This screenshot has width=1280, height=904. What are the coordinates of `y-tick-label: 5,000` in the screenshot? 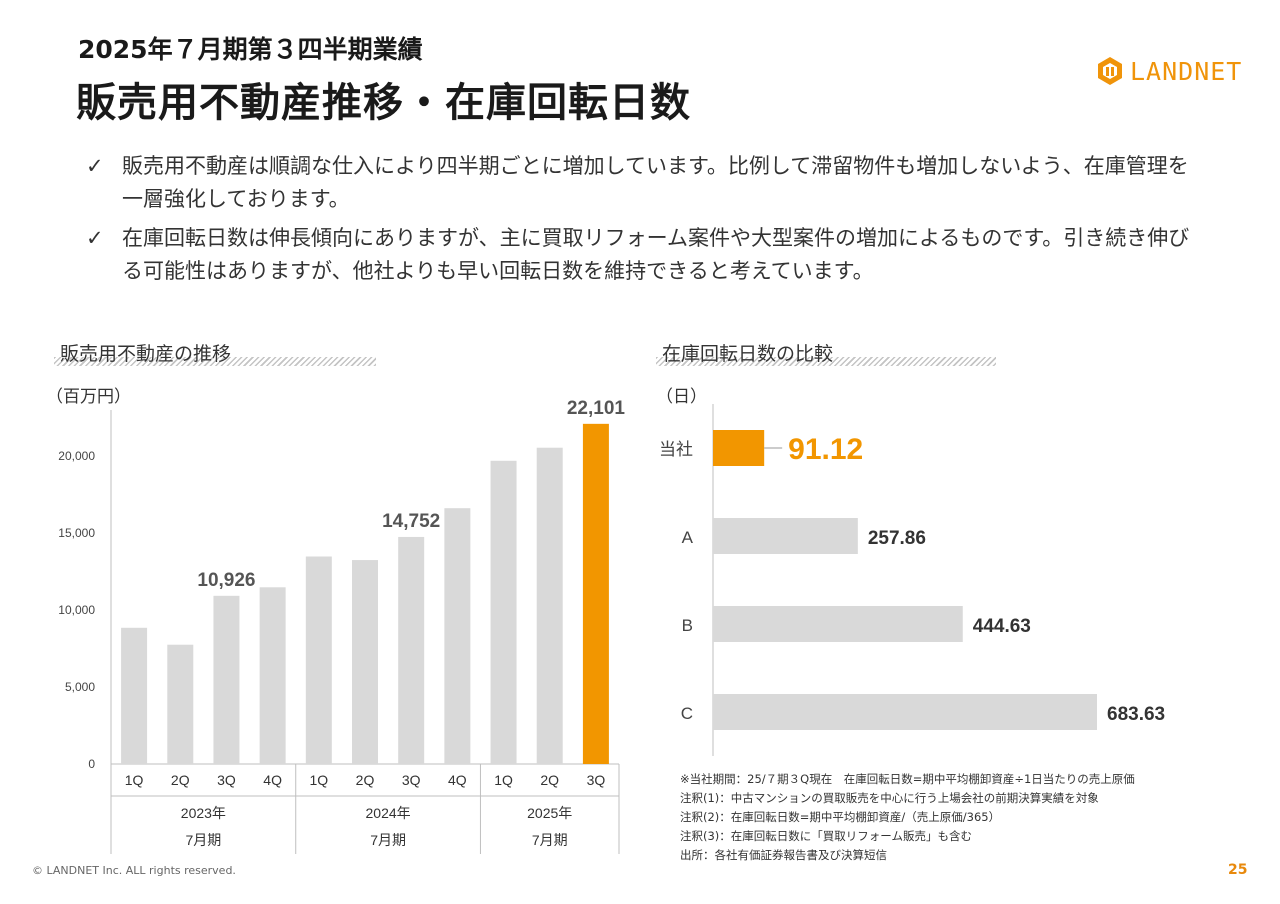 It's located at (80, 687).